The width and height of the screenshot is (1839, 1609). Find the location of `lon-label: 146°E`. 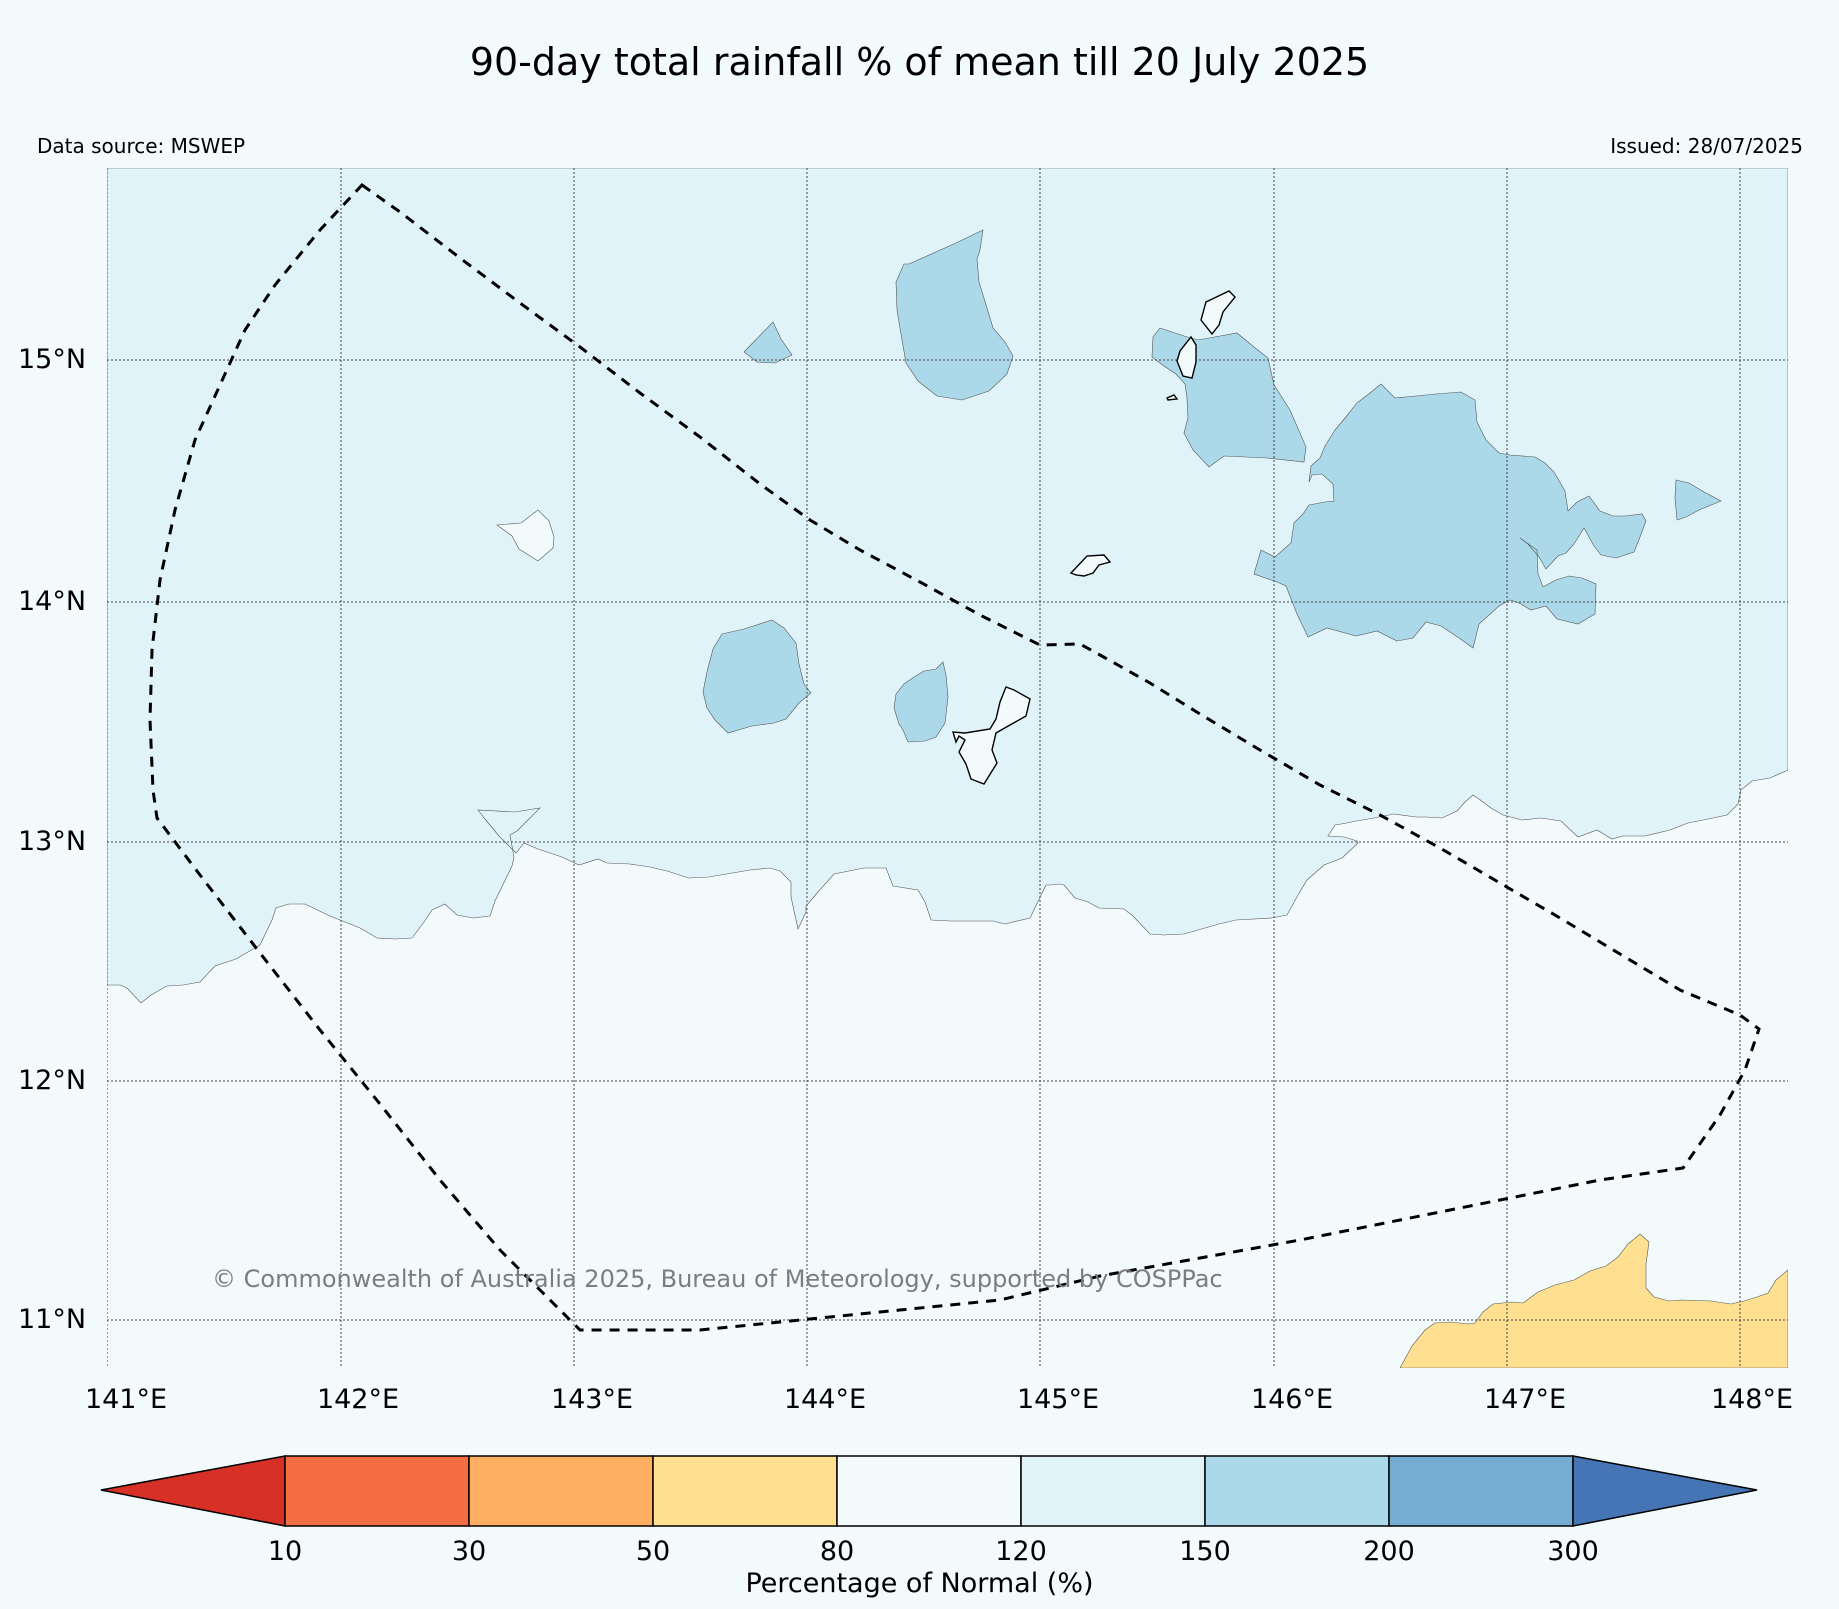

lon-label: 146°E is located at coordinates (1292, 1399).